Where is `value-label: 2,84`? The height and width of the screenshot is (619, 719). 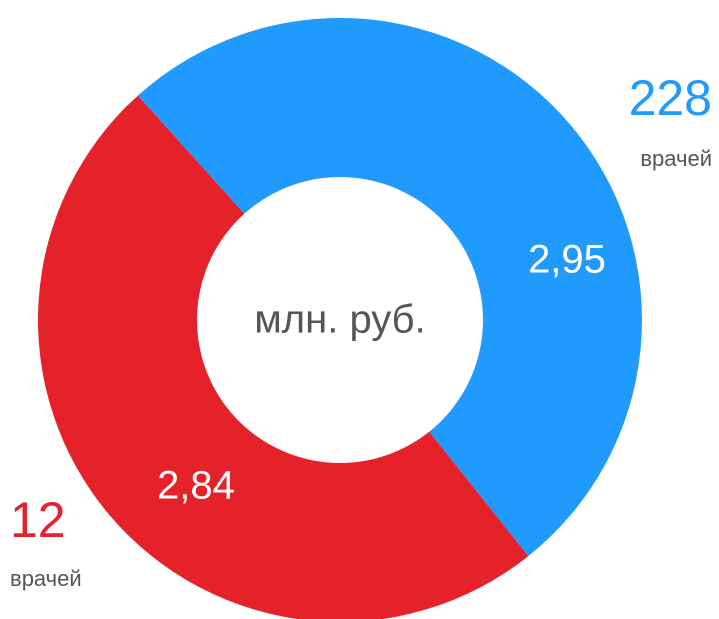
value-label: 2,84 is located at coordinates (196, 486).